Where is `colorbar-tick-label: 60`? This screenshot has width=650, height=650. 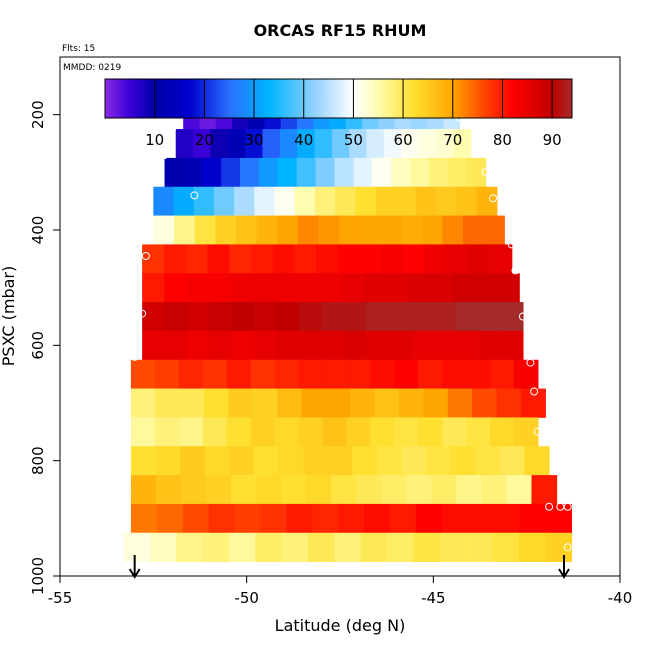
colorbar-tick-label: 60 is located at coordinates (403, 140).